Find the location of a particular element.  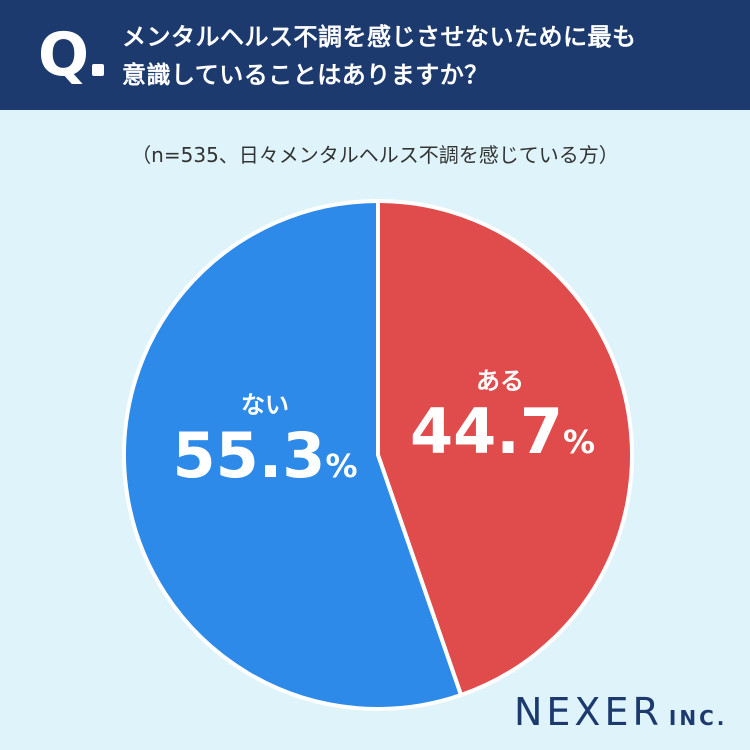

slice-category-nai: ない is located at coordinates (265, 405).